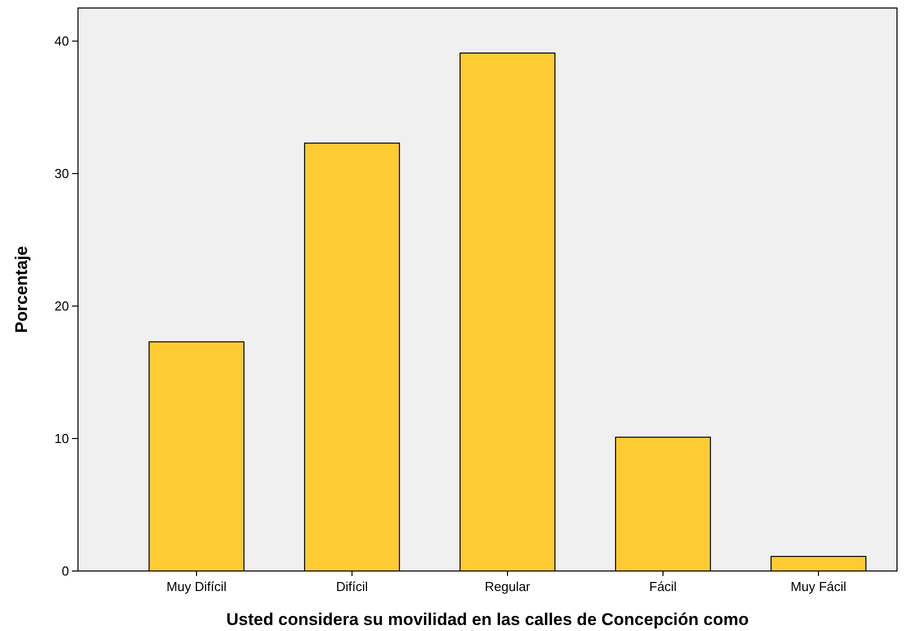 The width and height of the screenshot is (907, 631). What do you see at coordinates (196, 586) in the screenshot?
I see `x-tick-label: Muy Difícil` at bounding box center [196, 586].